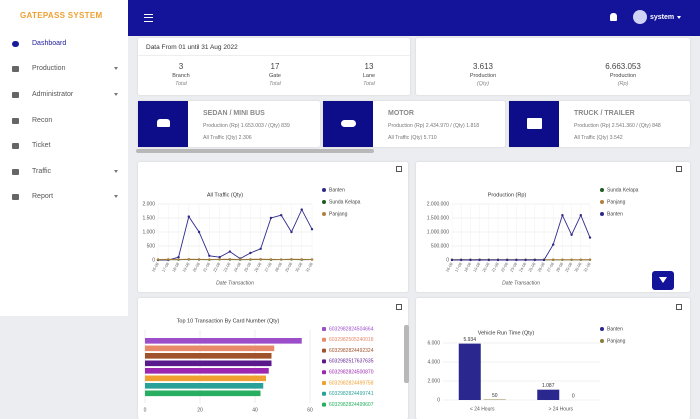  I want to click on menu-label: Administrator, so click(53, 94).